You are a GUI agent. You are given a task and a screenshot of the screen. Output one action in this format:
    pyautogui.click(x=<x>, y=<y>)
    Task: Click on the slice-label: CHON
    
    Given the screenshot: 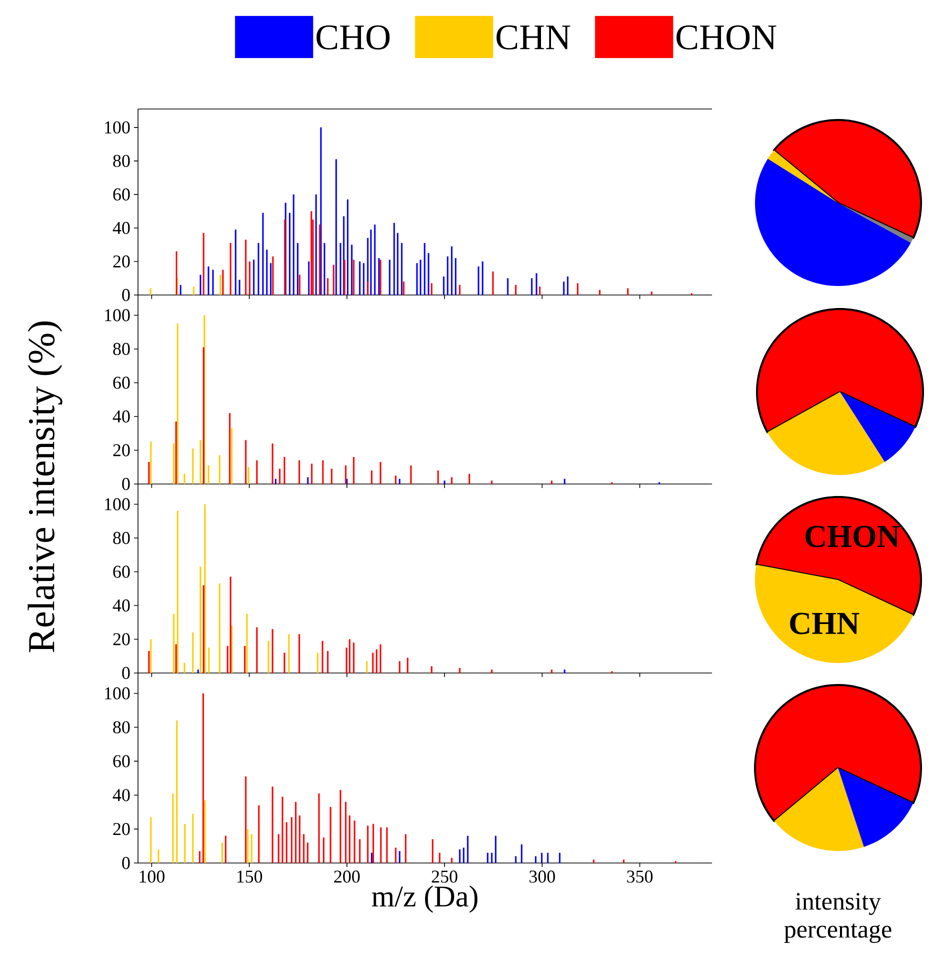 What is the action you would take?
    pyautogui.click(x=853, y=537)
    